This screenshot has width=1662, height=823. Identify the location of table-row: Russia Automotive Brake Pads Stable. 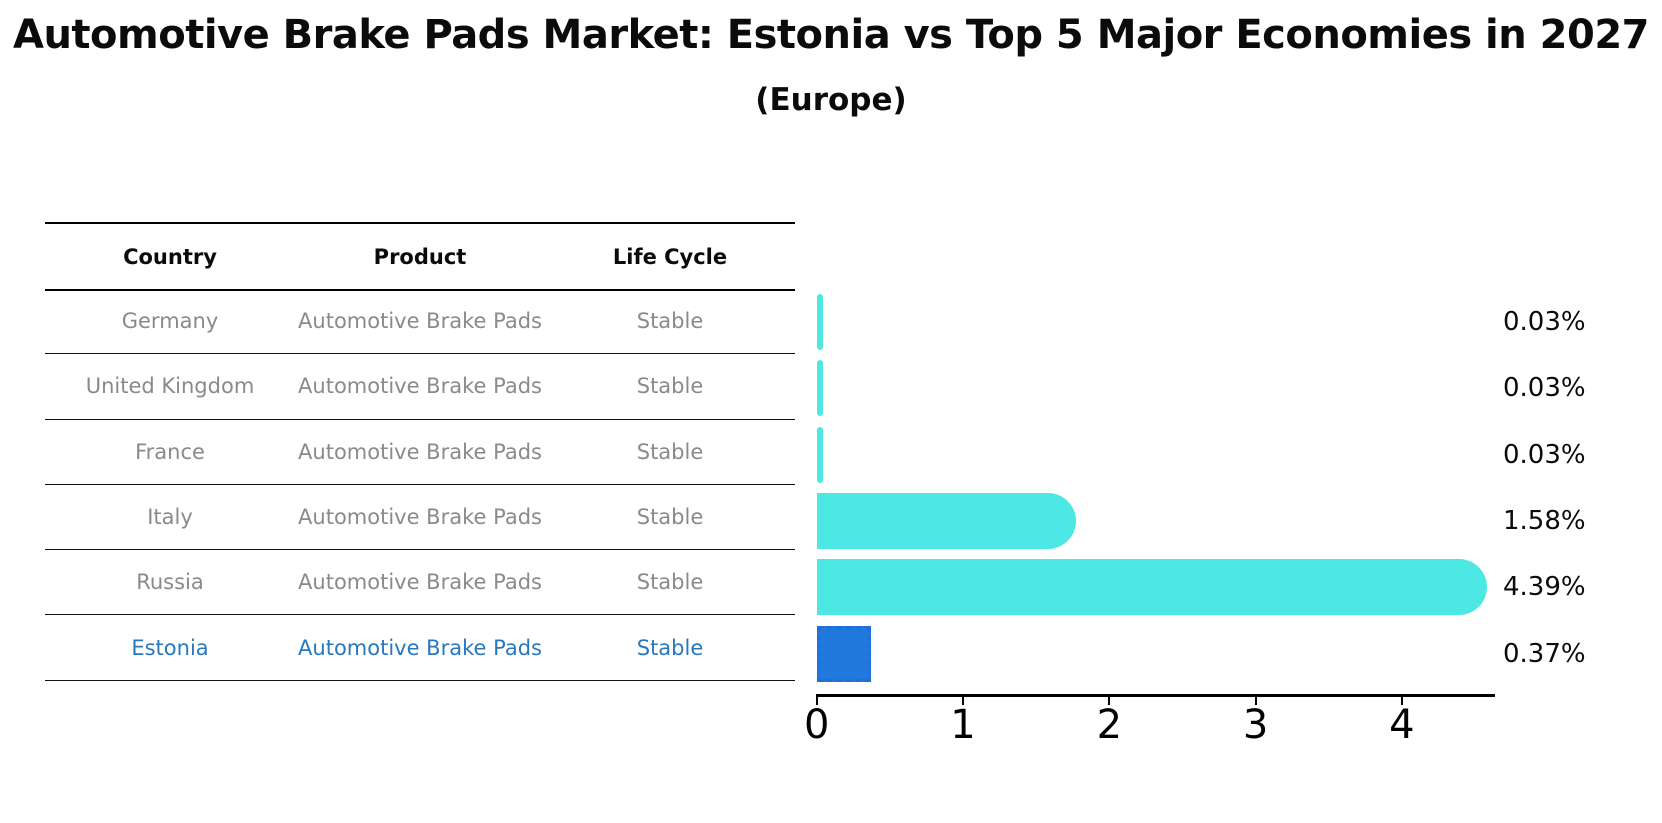
(420, 583).